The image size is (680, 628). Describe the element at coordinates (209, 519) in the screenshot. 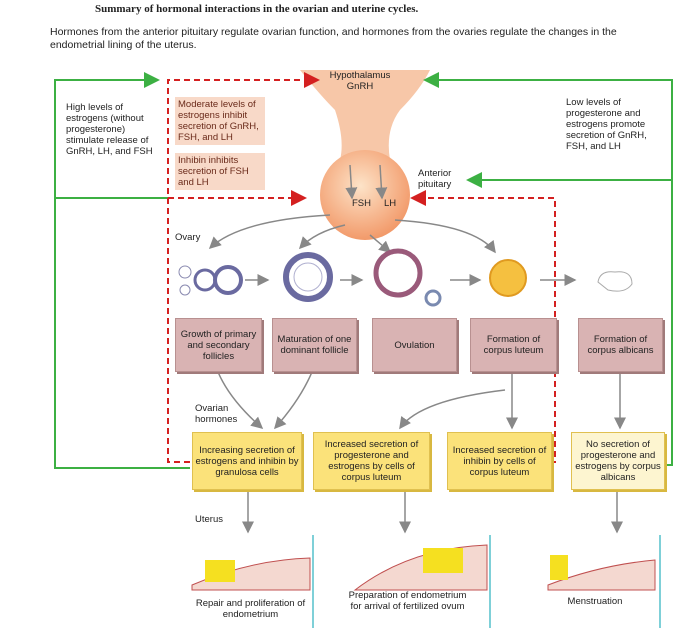

I see `uterus-label: Uterus` at that location.